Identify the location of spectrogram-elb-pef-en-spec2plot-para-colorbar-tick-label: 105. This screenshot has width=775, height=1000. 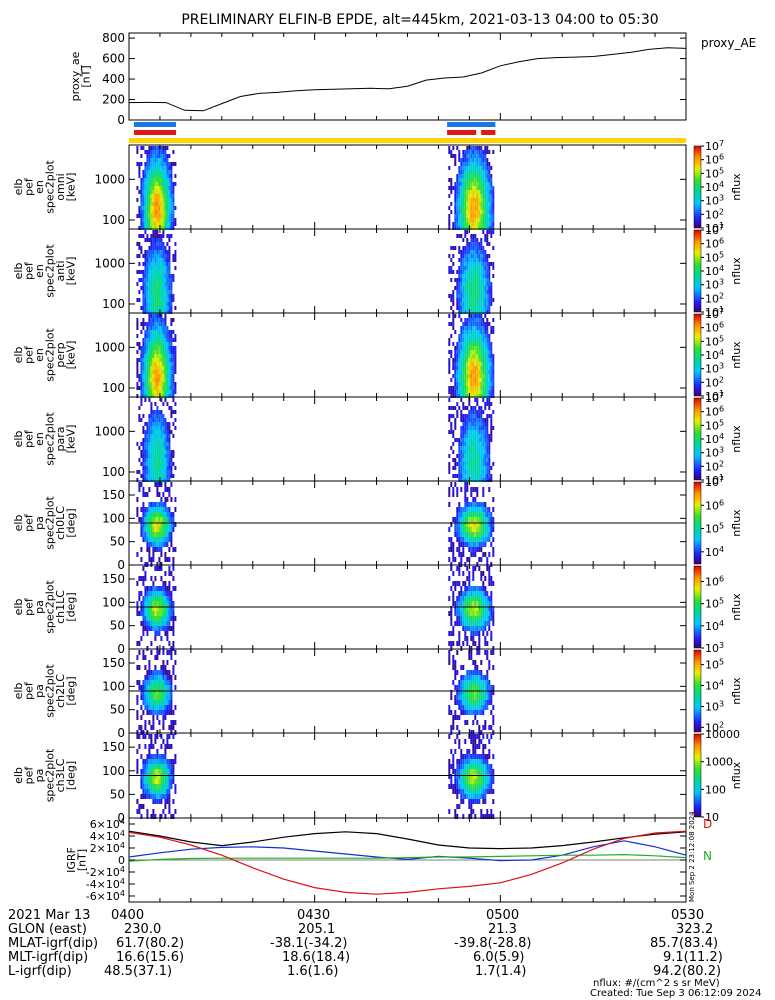
(714, 425).